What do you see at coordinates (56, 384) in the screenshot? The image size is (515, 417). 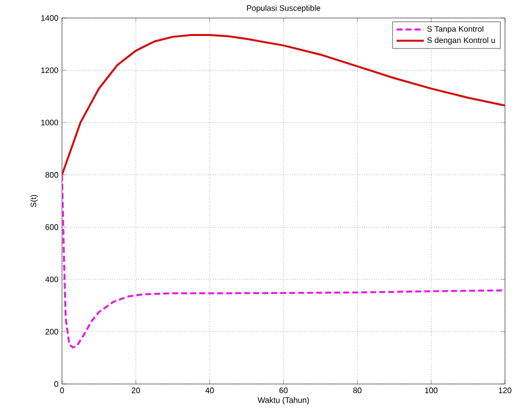 I see `y-tick-label: 0` at bounding box center [56, 384].